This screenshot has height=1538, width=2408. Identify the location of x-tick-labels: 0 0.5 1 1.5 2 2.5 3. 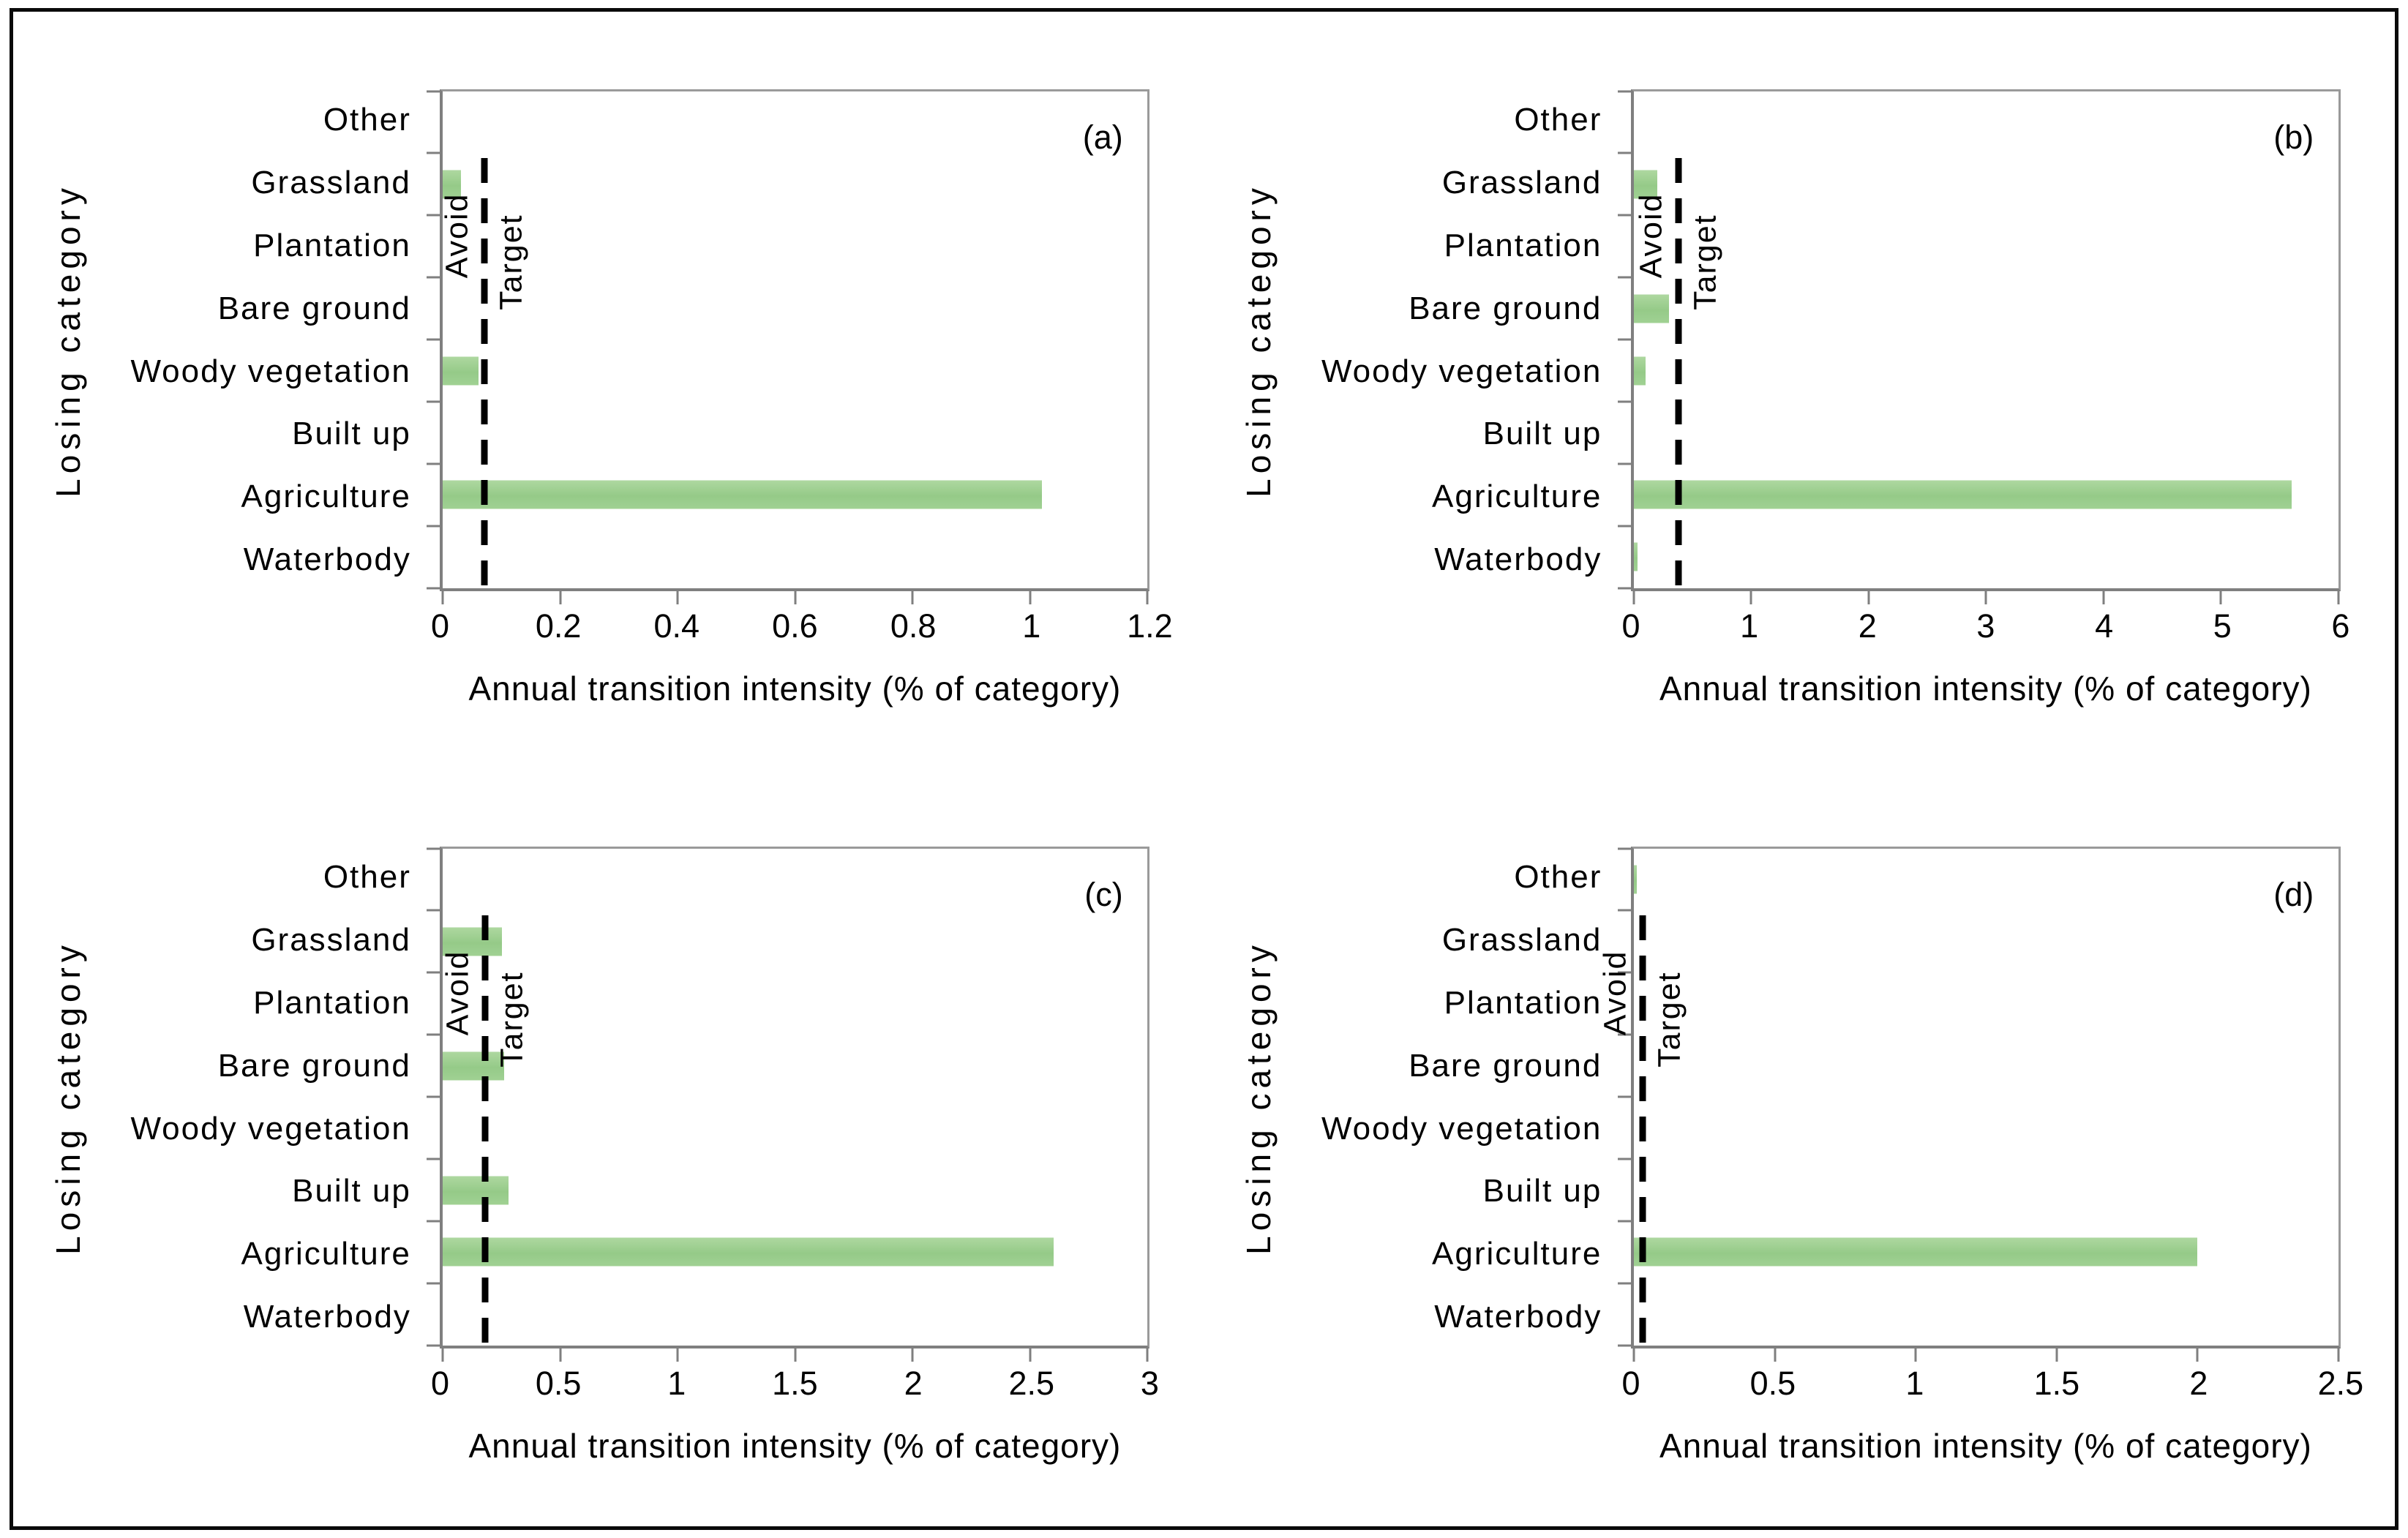
(795, 1387).